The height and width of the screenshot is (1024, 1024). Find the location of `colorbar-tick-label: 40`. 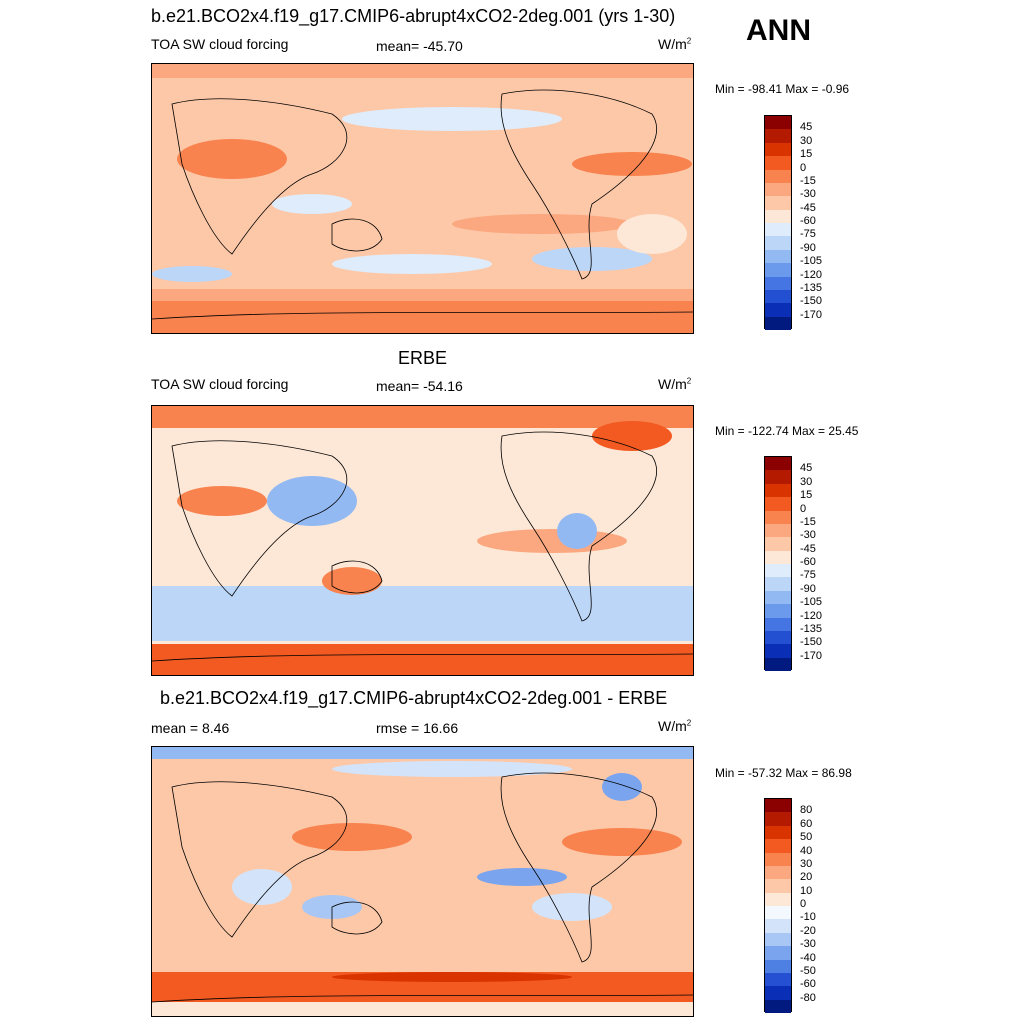

colorbar-tick-label: 40 is located at coordinates (806, 850).